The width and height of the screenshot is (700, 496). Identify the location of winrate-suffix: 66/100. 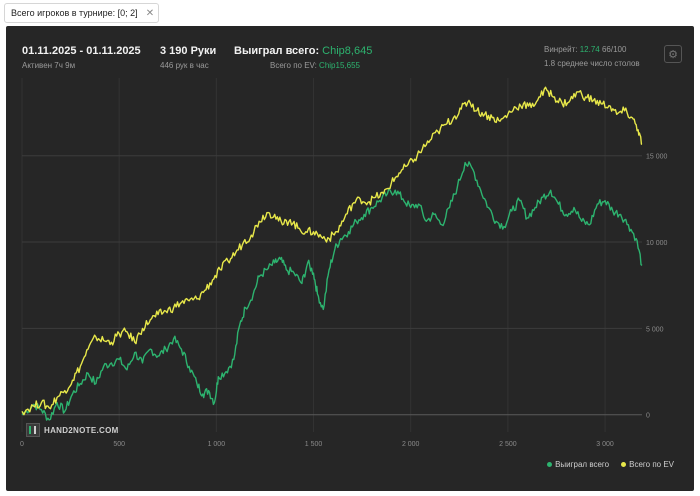
(614, 49).